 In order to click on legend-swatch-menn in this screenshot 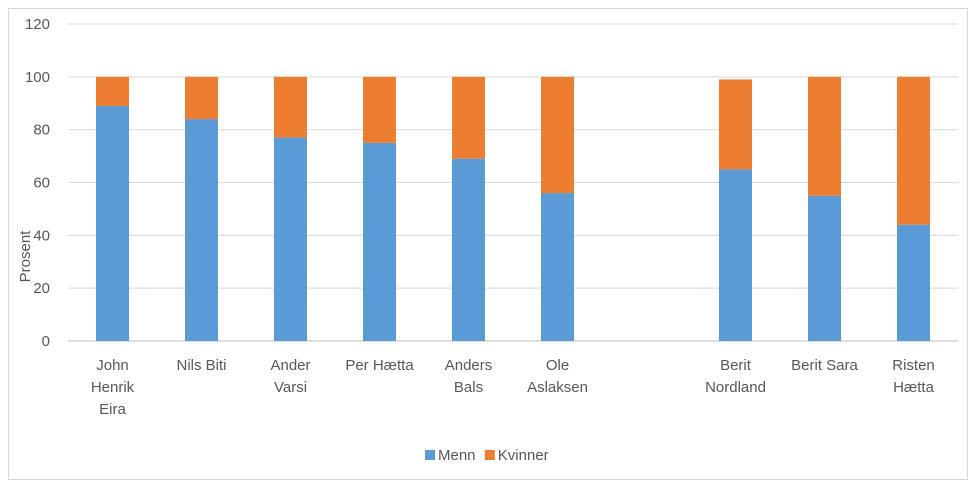, I will do `click(430, 455)`.